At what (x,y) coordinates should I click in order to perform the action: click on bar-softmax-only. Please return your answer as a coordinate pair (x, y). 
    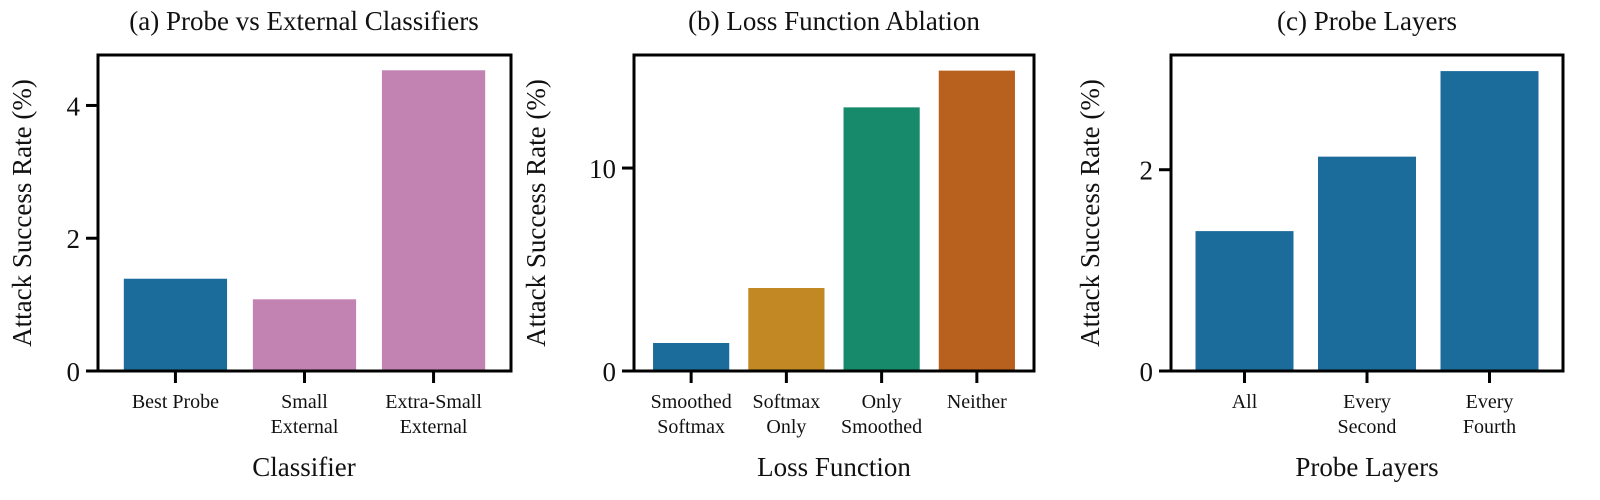
    Looking at the image, I should click on (786, 329).